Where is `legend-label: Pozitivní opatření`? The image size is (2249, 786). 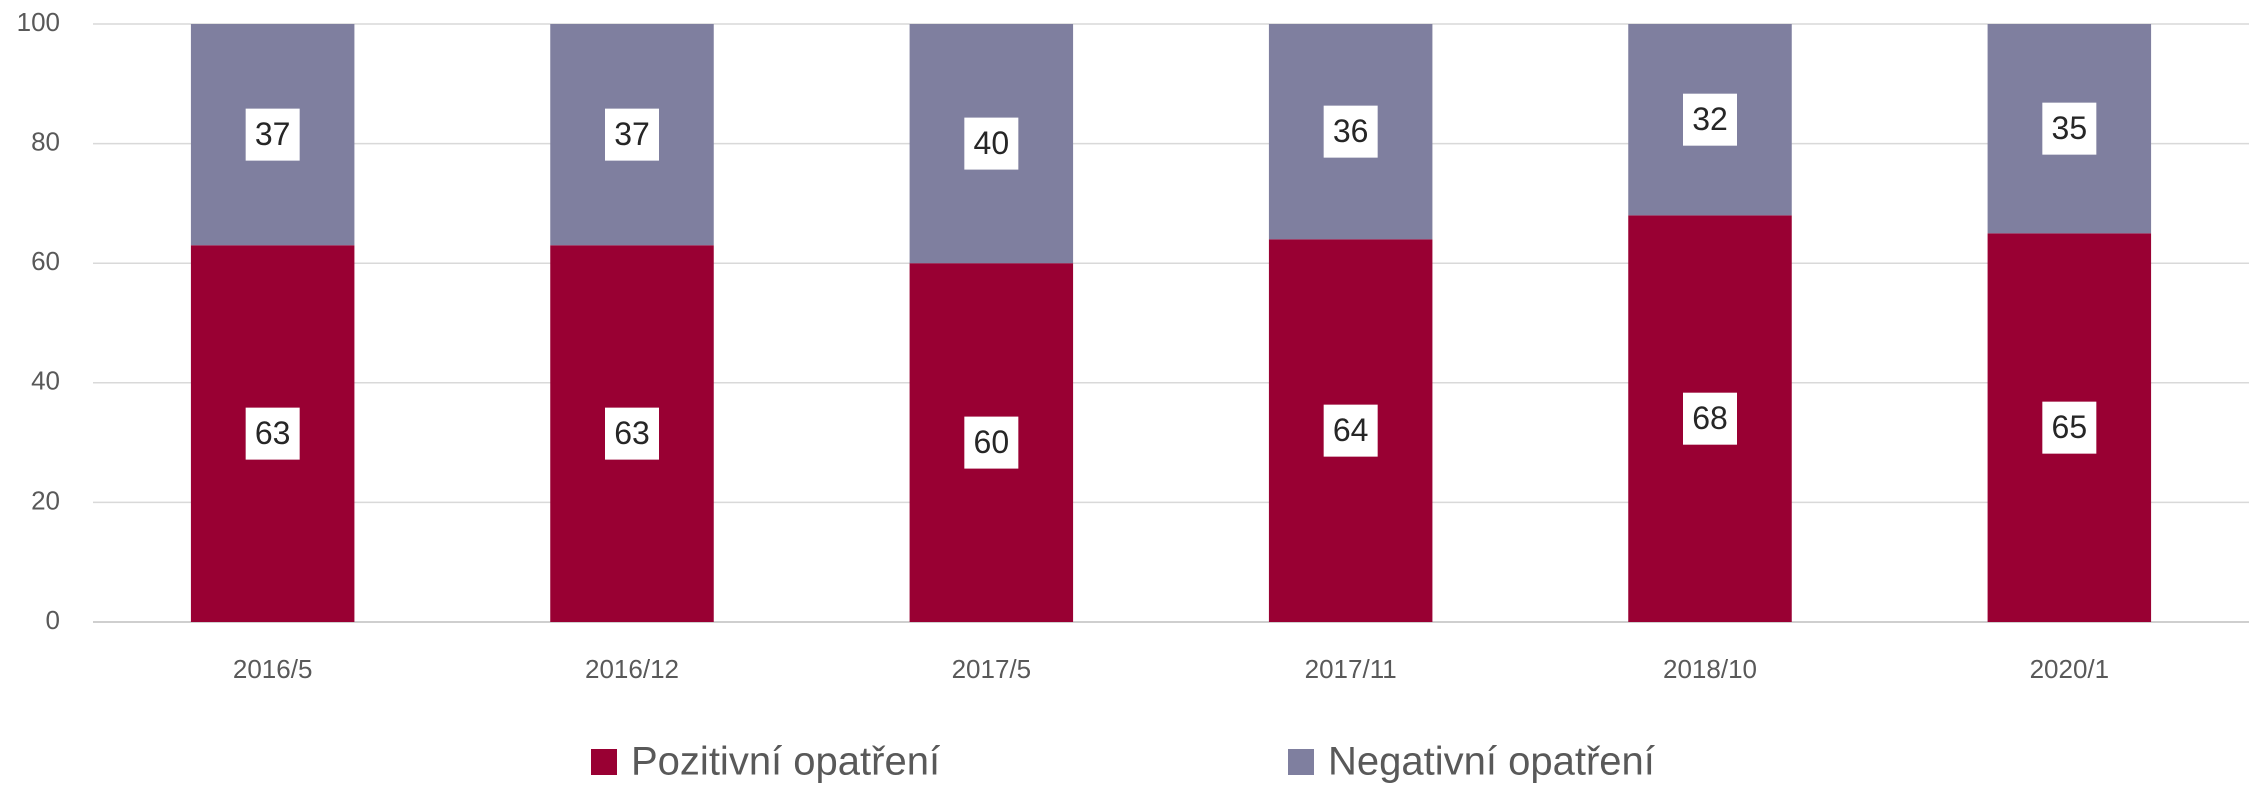
legend-label: Pozitivní opatření is located at coordinates (785, 762).